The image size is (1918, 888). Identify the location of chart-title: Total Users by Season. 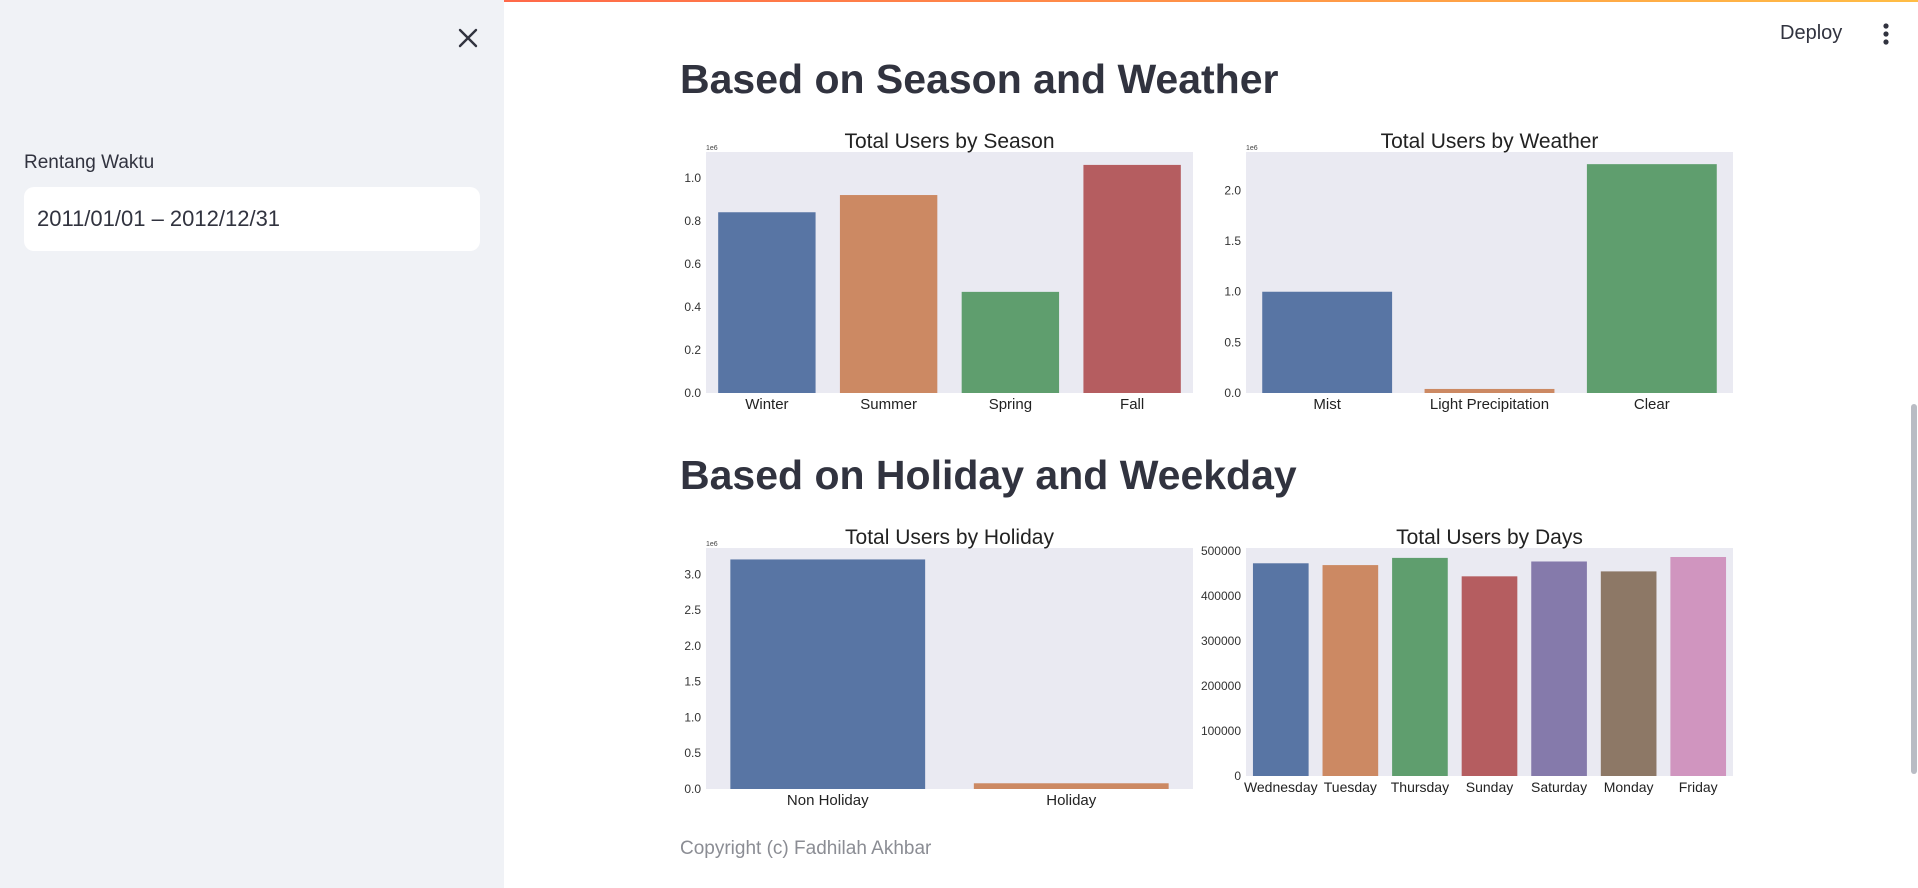
(949, 141).